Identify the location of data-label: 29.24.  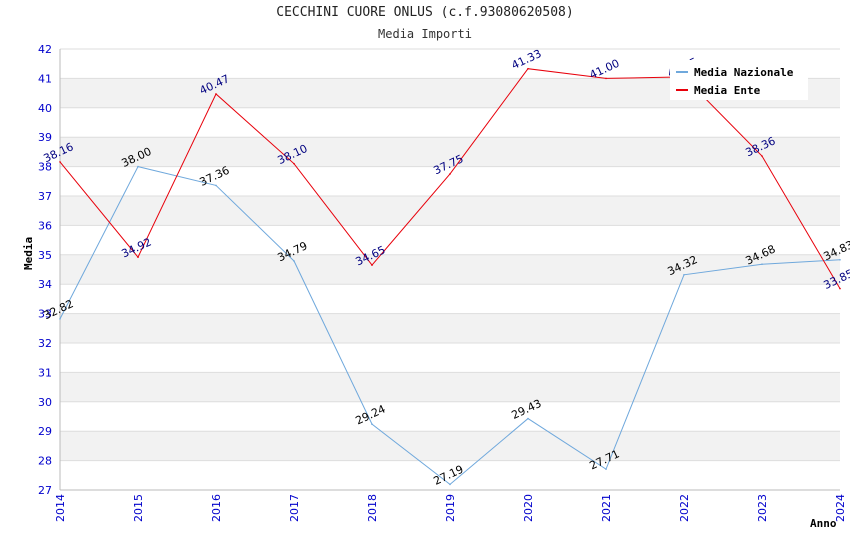
(370, 414).